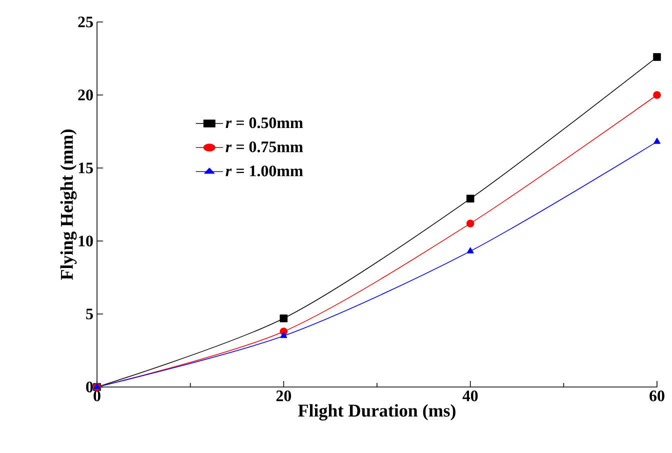 This screenshot has width=672, height=453. What do you see at coordinates (68, 205) in the screenshot?
I see `y-axis-title: Flying Height (mm)` at bounding box center [68, 205].